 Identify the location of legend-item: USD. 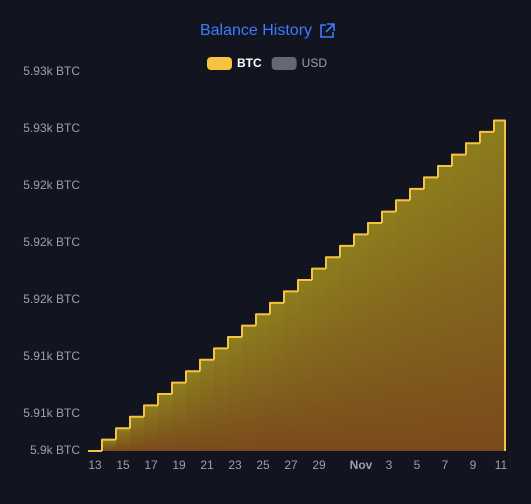
(299, 63).